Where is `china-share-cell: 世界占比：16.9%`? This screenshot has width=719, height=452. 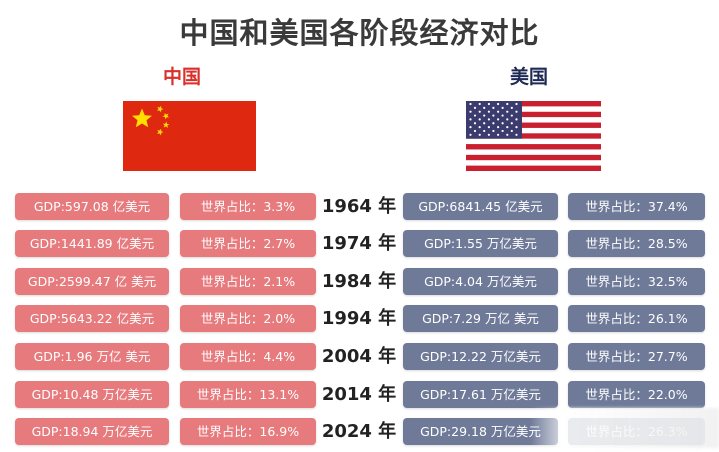 china-share-cell: 世界占比：16.9% is located at coordinates (248, 431).